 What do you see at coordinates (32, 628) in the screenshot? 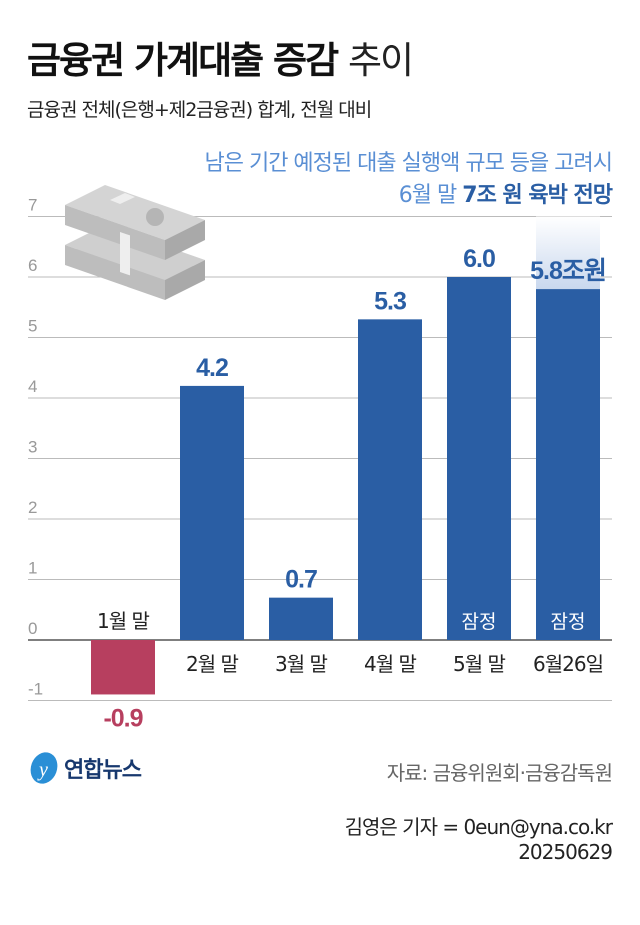
I see `y-tick-label: 0` at bounding box center [32, 628].